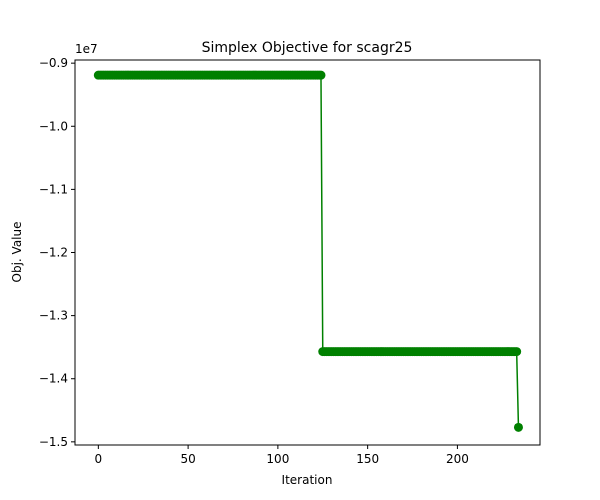  Describe the element at coordinates (53, 379) in the screenshot. I see `y-tick-label: −1.4` at that location.